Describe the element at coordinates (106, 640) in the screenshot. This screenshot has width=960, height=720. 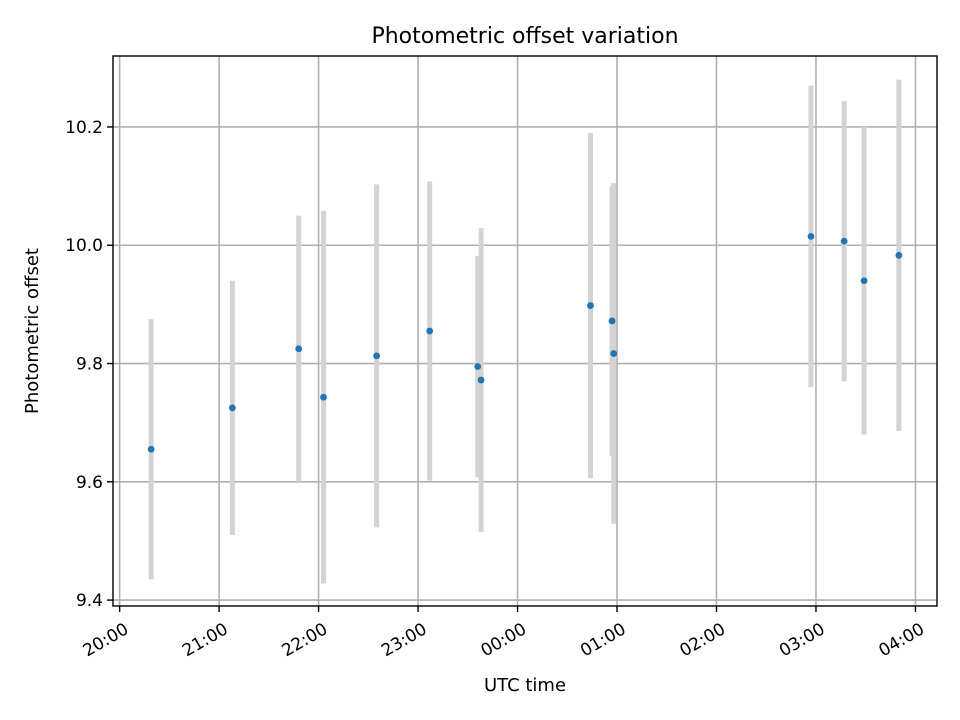
I see `x-tick-label: 20:00` at that location.